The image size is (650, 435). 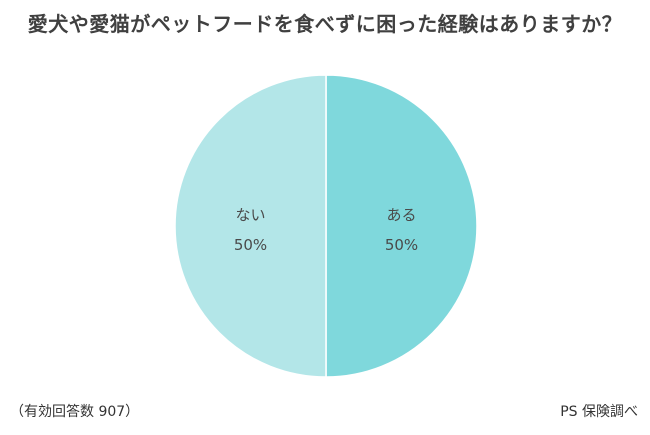 What do you see at coordinates (401, 215) in the screenshot?
I see `slice-label-0: ある` at bounding box center [401, 215].